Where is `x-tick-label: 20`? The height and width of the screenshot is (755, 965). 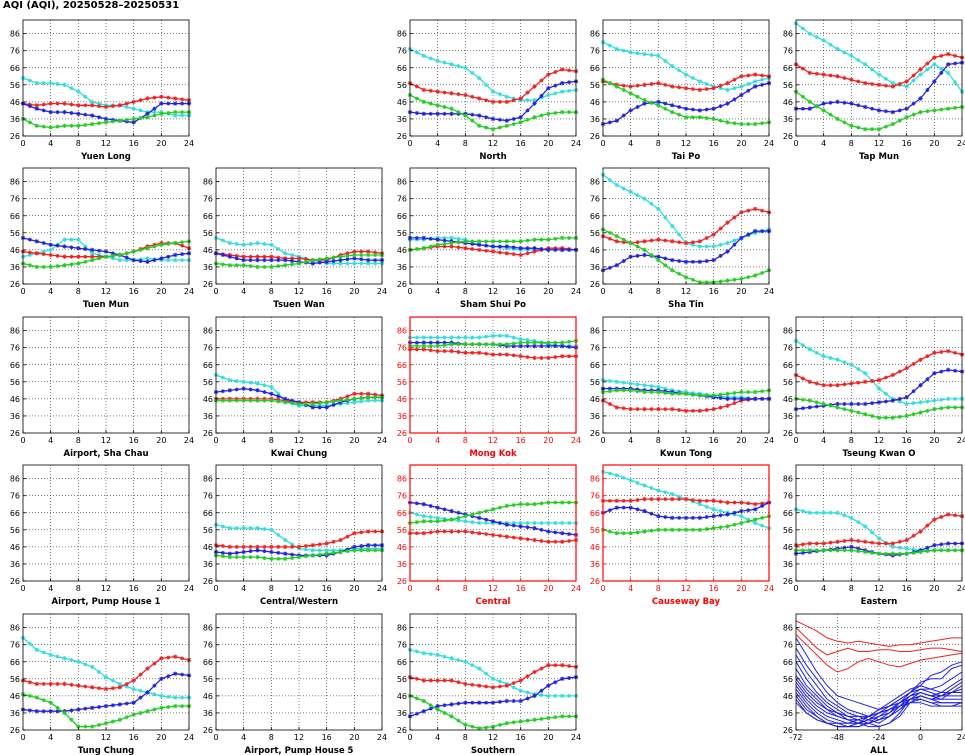
x-tick-label: 20 is located at coordinates (548, 291).